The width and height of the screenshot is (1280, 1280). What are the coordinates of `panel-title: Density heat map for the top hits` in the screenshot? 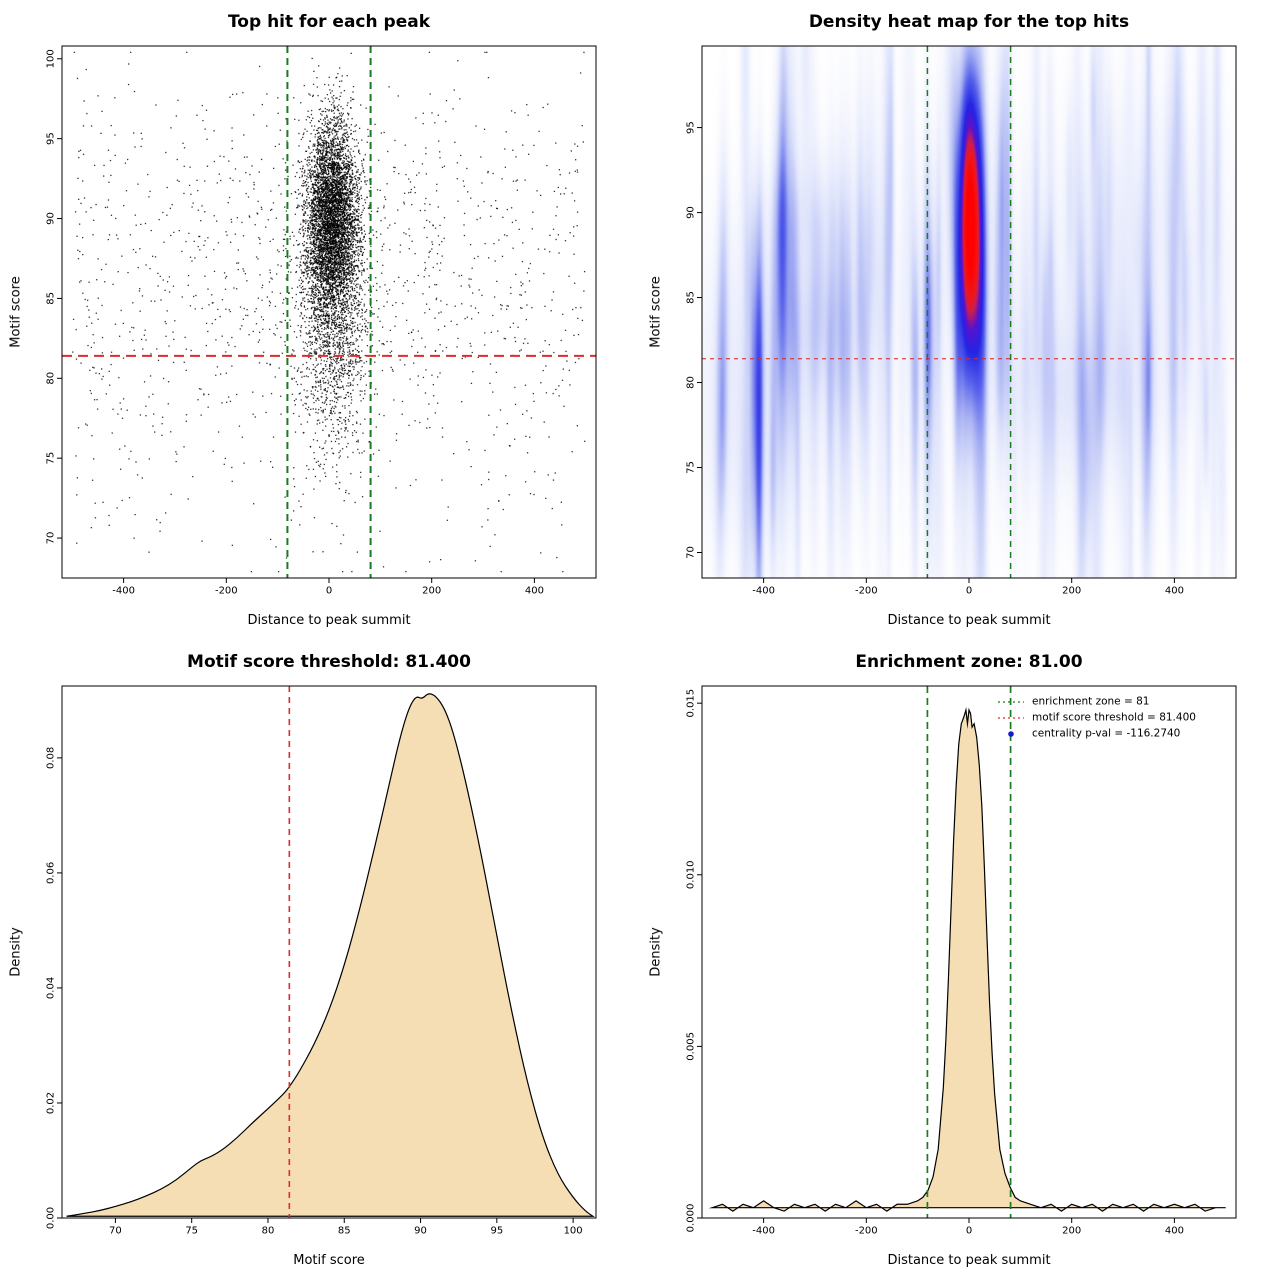 It's located at (969, 22).